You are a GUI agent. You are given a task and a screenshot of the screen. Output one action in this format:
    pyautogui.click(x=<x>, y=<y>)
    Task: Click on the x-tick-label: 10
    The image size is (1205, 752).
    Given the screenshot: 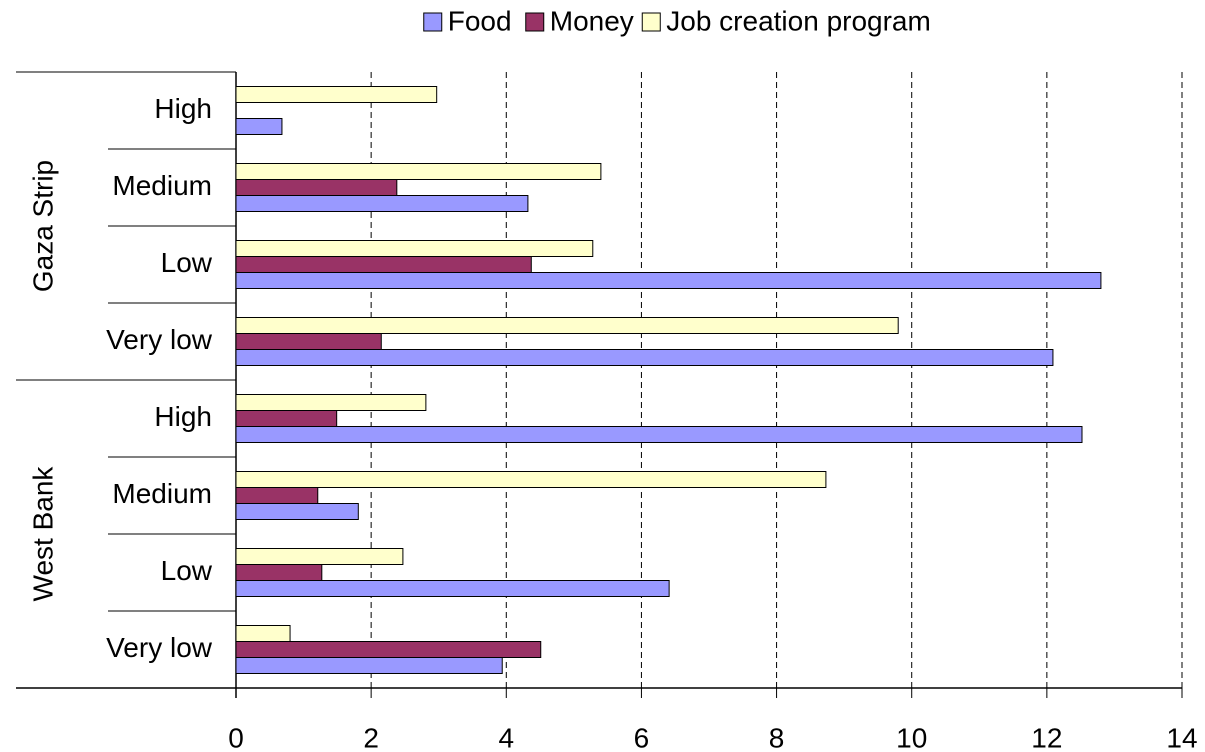 What is the action you would take?
    pyautogui.click(x=911, y=737)
    